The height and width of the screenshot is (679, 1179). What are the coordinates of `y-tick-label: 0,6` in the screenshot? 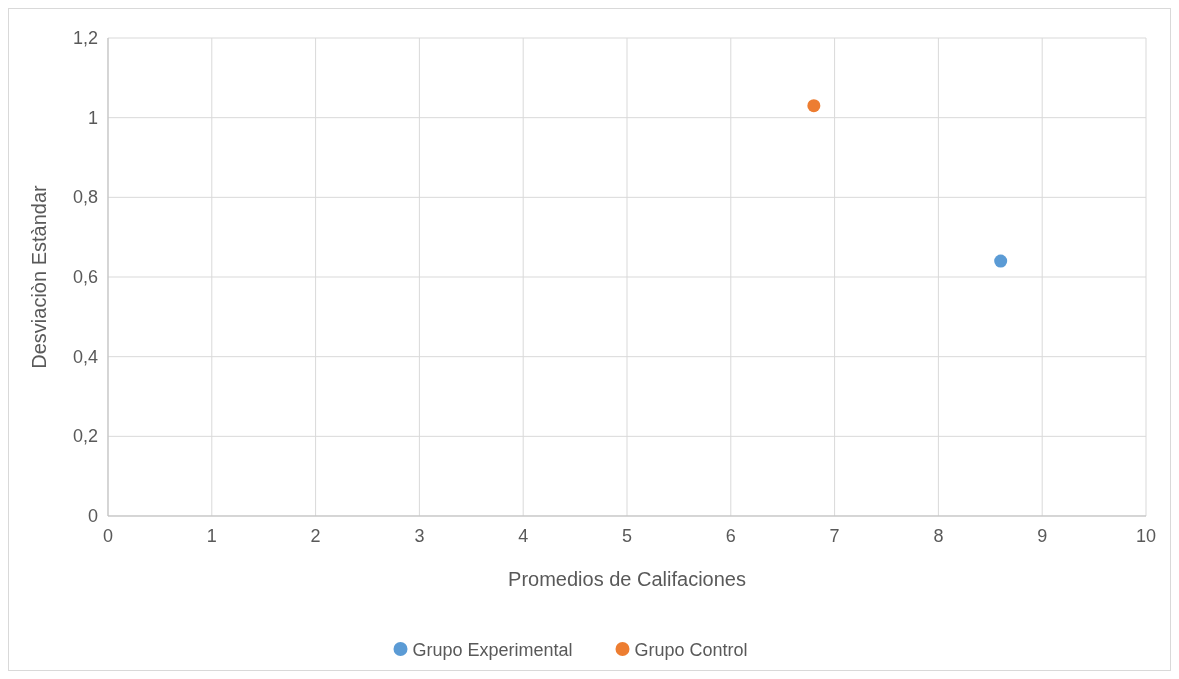 It's located at (85, 277).